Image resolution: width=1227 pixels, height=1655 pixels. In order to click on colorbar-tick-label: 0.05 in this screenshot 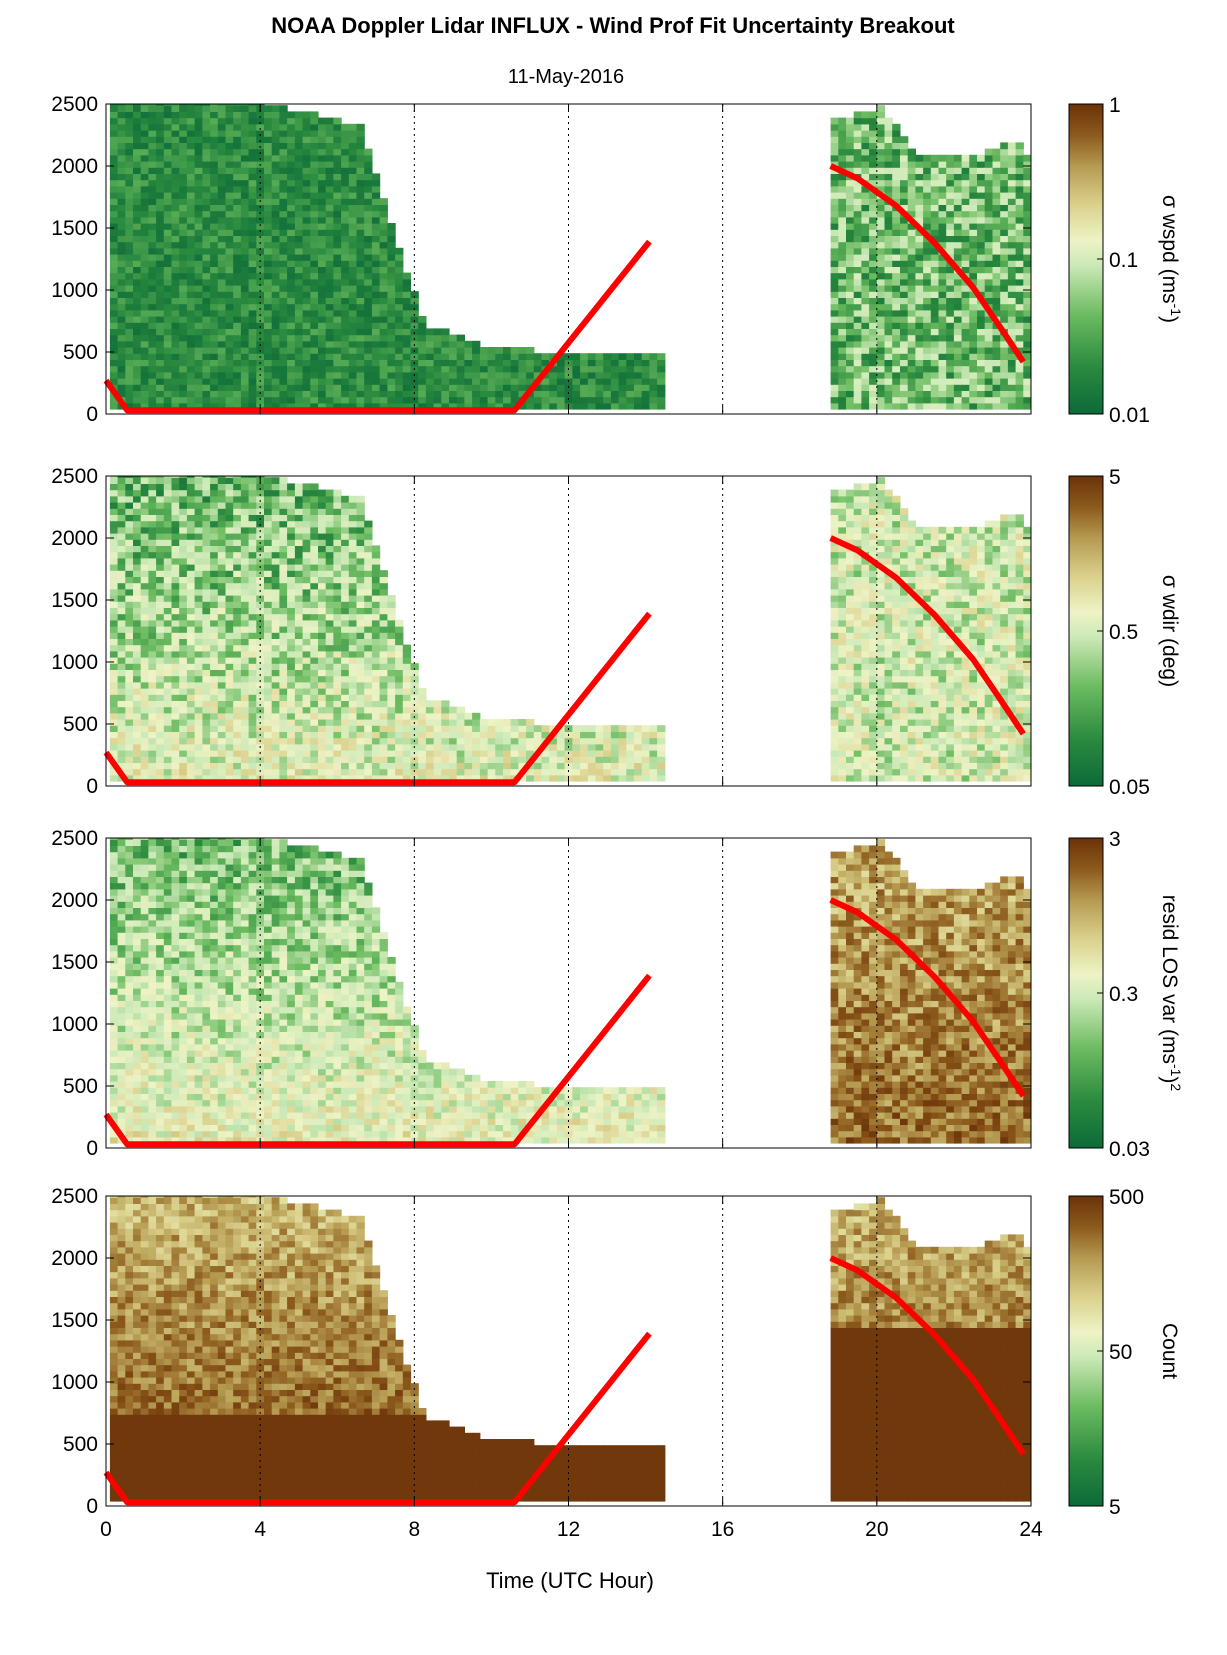, I will do `click(1129, 787)`.